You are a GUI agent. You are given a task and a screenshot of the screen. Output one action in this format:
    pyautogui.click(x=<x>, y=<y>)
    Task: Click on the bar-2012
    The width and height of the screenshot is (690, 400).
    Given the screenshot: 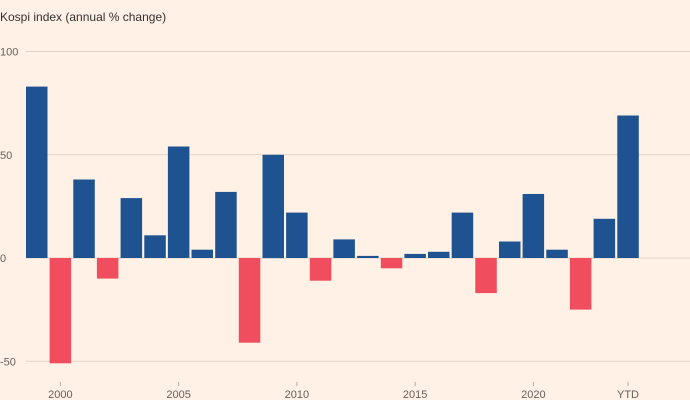 What is the action you would take?
    pyautogui.click(x=344, y=248)
    